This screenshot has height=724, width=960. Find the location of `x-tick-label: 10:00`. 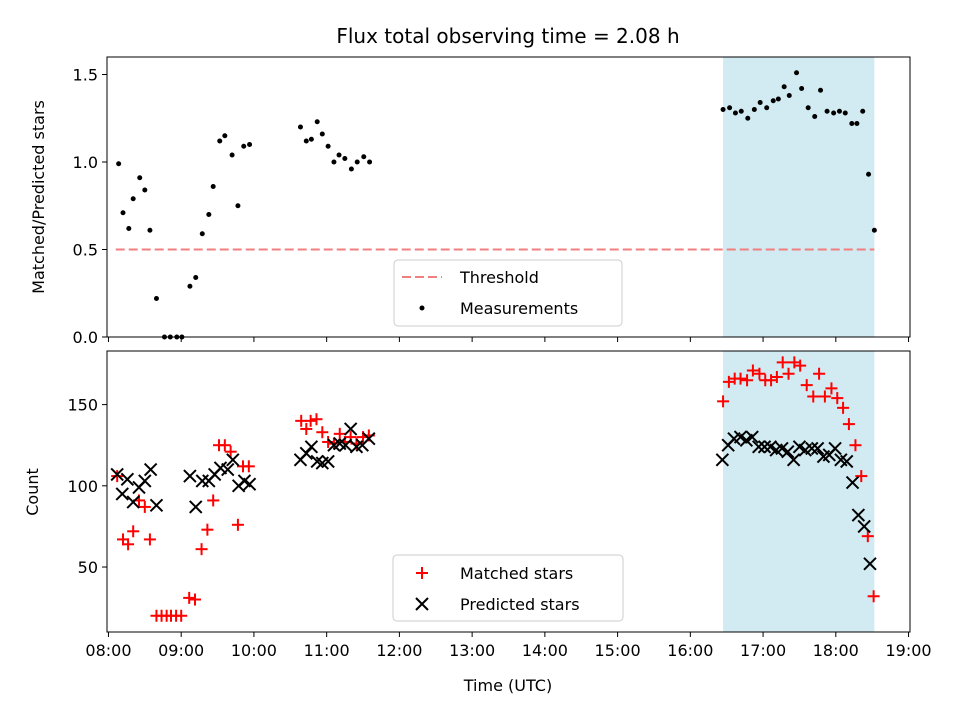

x-tick-label: 10:00 is located at coordinates (254, 650).